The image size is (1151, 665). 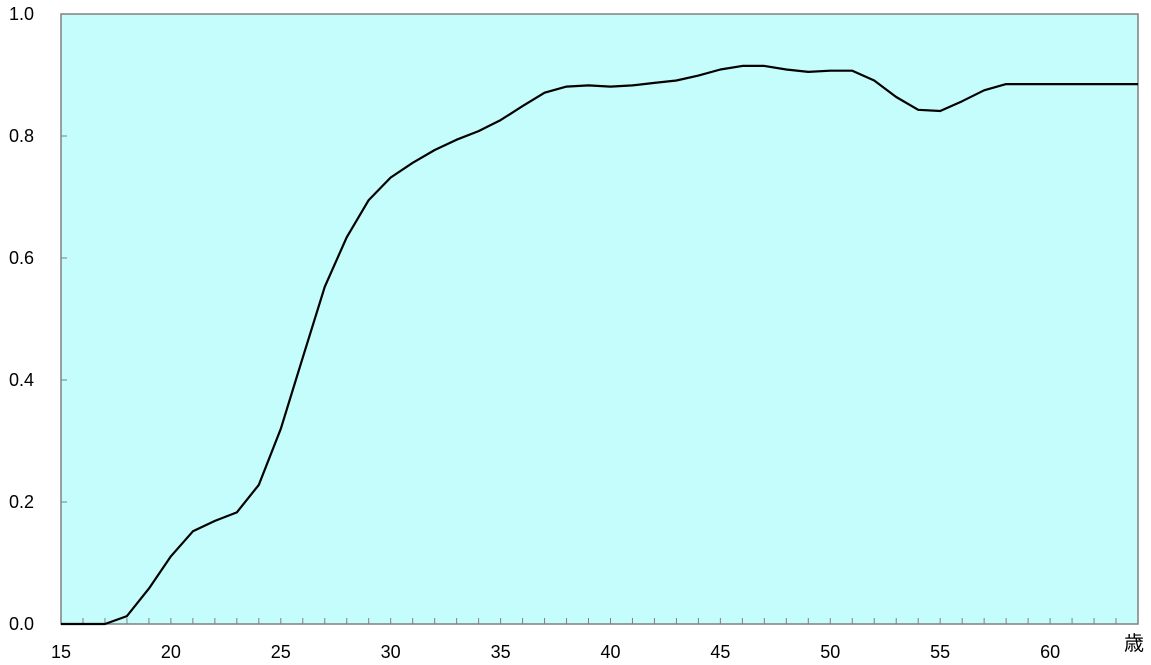 I want to click on x-tick-label: 20, so click(x=171, y=652).